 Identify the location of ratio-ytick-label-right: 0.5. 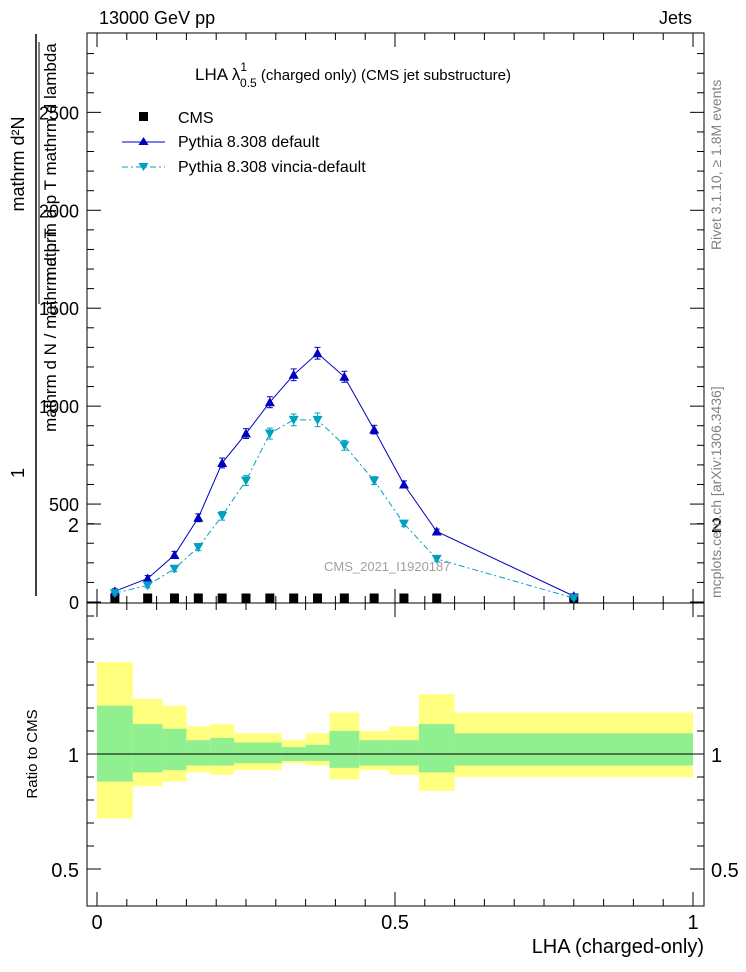
(725, 871).